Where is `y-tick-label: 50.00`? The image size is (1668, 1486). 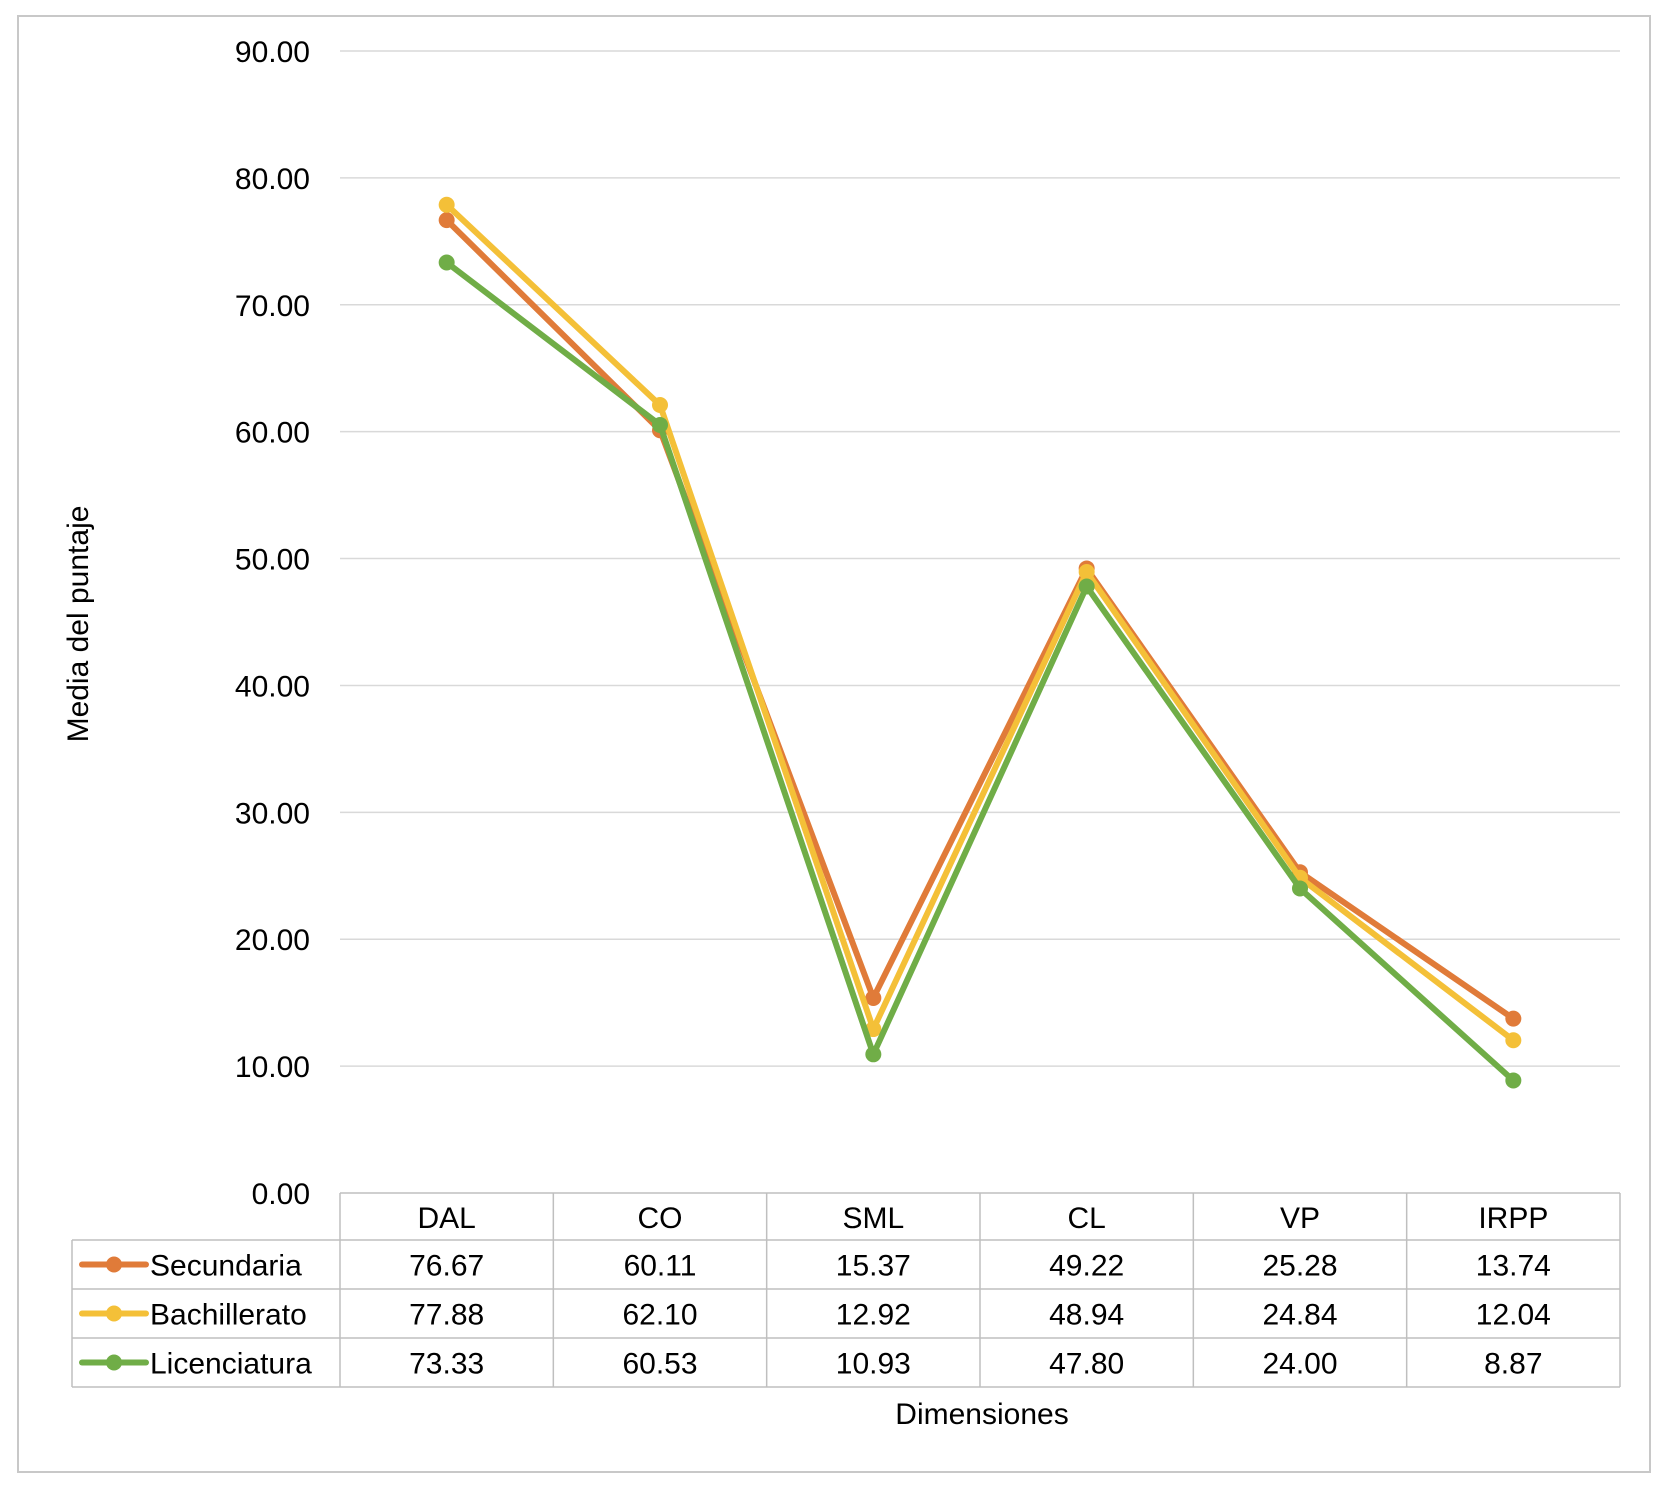
y-tick-label: 50.00 is located at coordinates (272, 560).